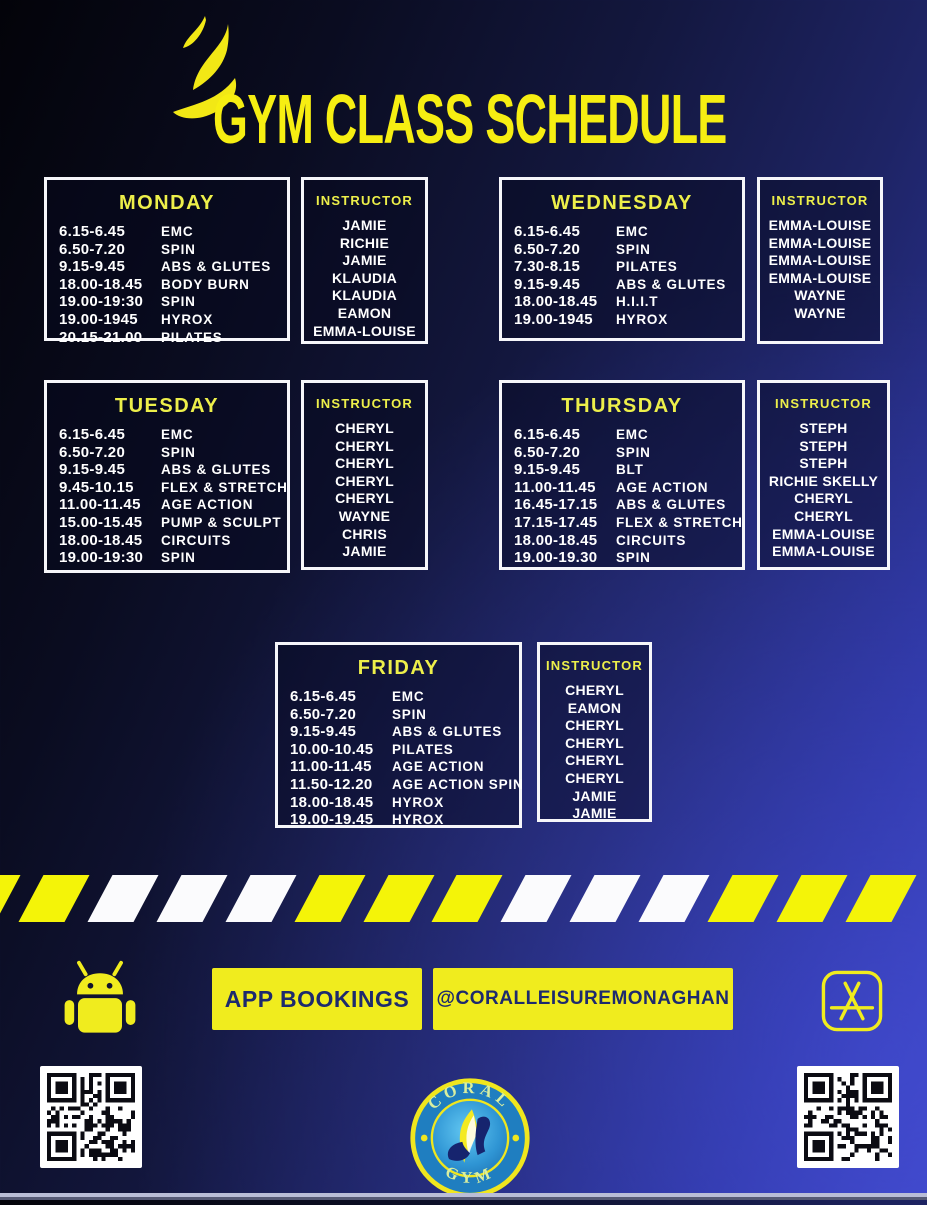 The height and width of the screenshot is (1205, 927). I want to click on class-row: 6.50-7.20 SPIN, so click(624, 250).